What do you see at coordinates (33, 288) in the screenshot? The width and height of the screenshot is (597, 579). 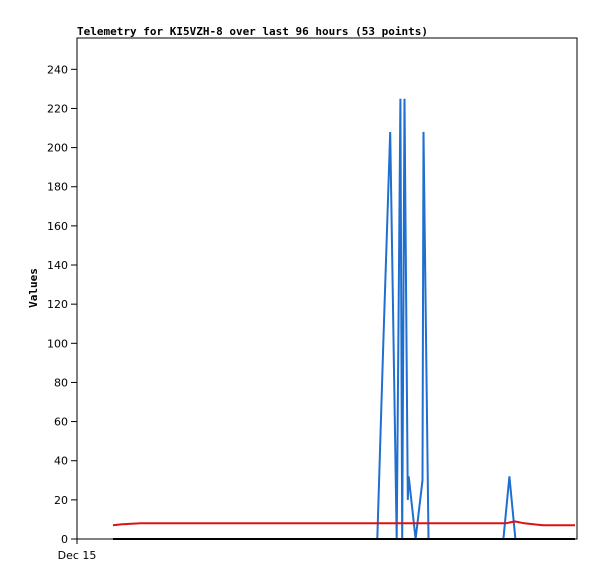 I see `y-axis-label: Values` at bounding box center [33, 288].